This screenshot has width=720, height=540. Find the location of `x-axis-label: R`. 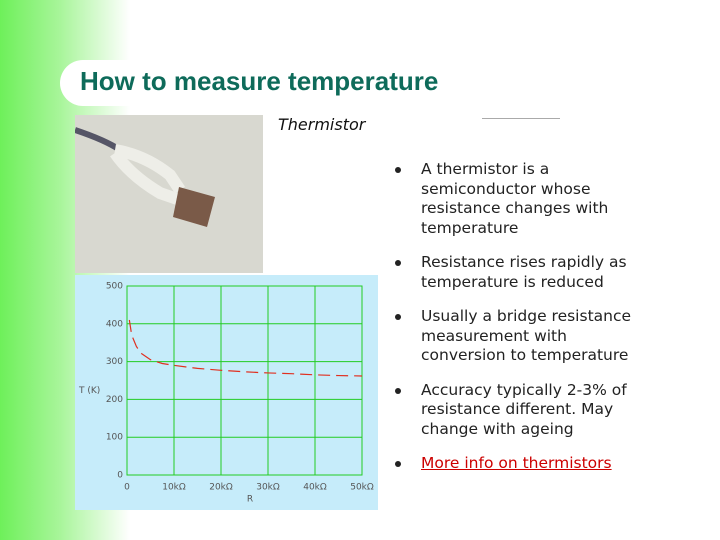

x-axis-label: R is located at coordinates (250, 500).